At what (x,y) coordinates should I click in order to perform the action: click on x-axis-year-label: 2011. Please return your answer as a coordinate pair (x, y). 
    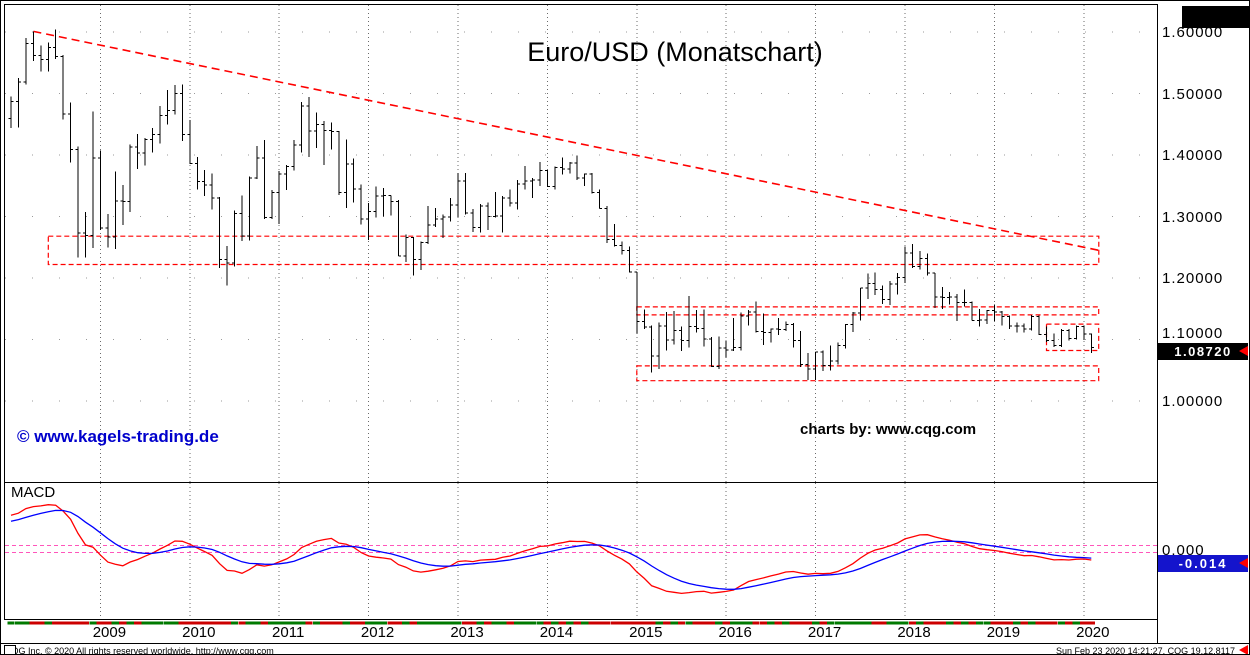
    Looking at the image, I should click on (288, 632).